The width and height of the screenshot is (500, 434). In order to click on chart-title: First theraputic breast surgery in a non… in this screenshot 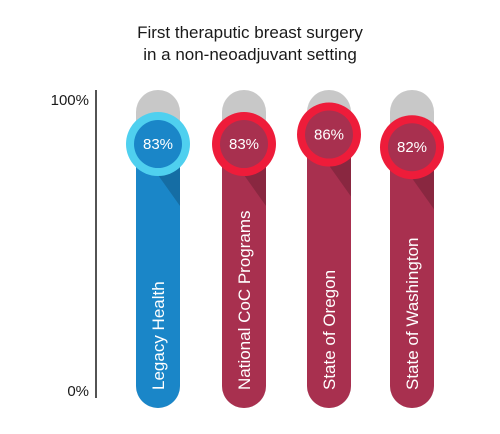, I will do `click(250, 44)`.